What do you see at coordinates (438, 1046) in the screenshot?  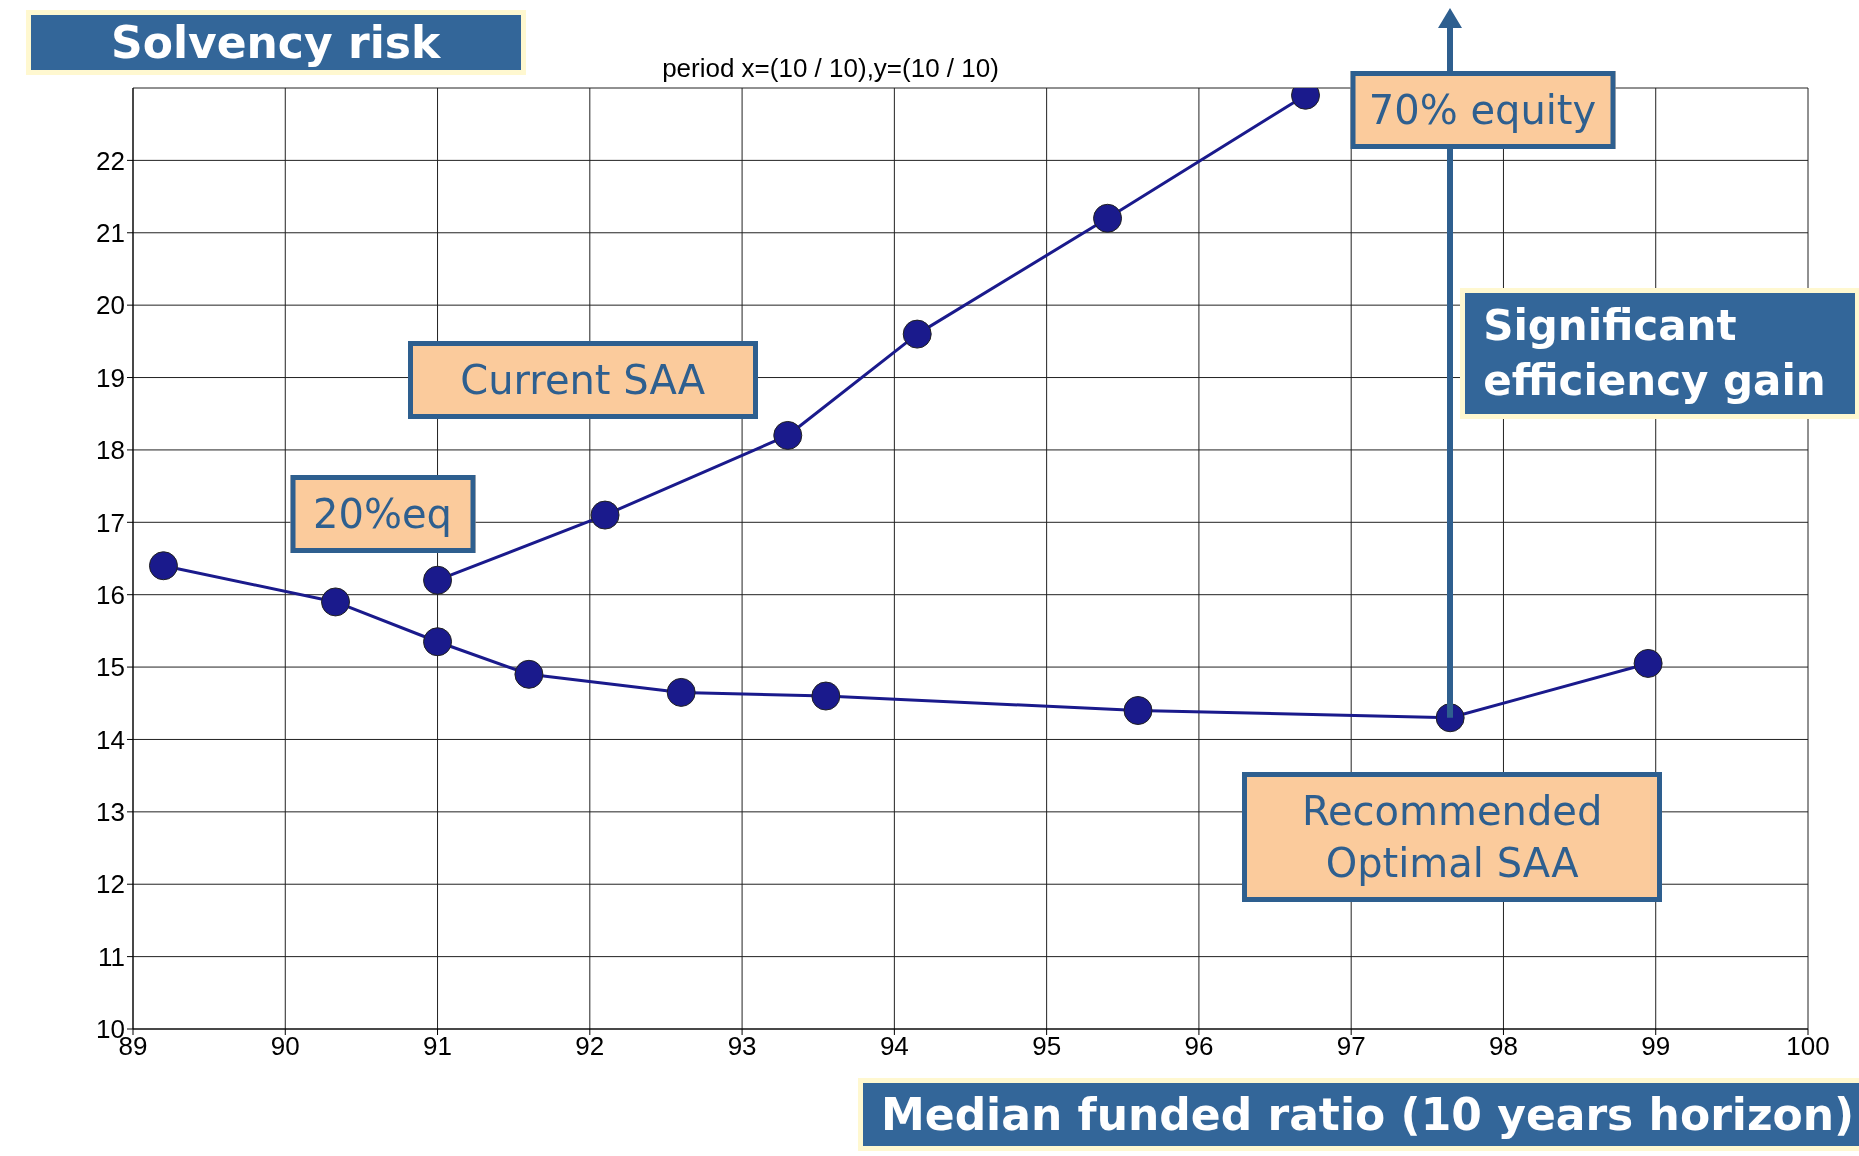 I see `x-tick-label: 91` at bounding box center [438, 1046].